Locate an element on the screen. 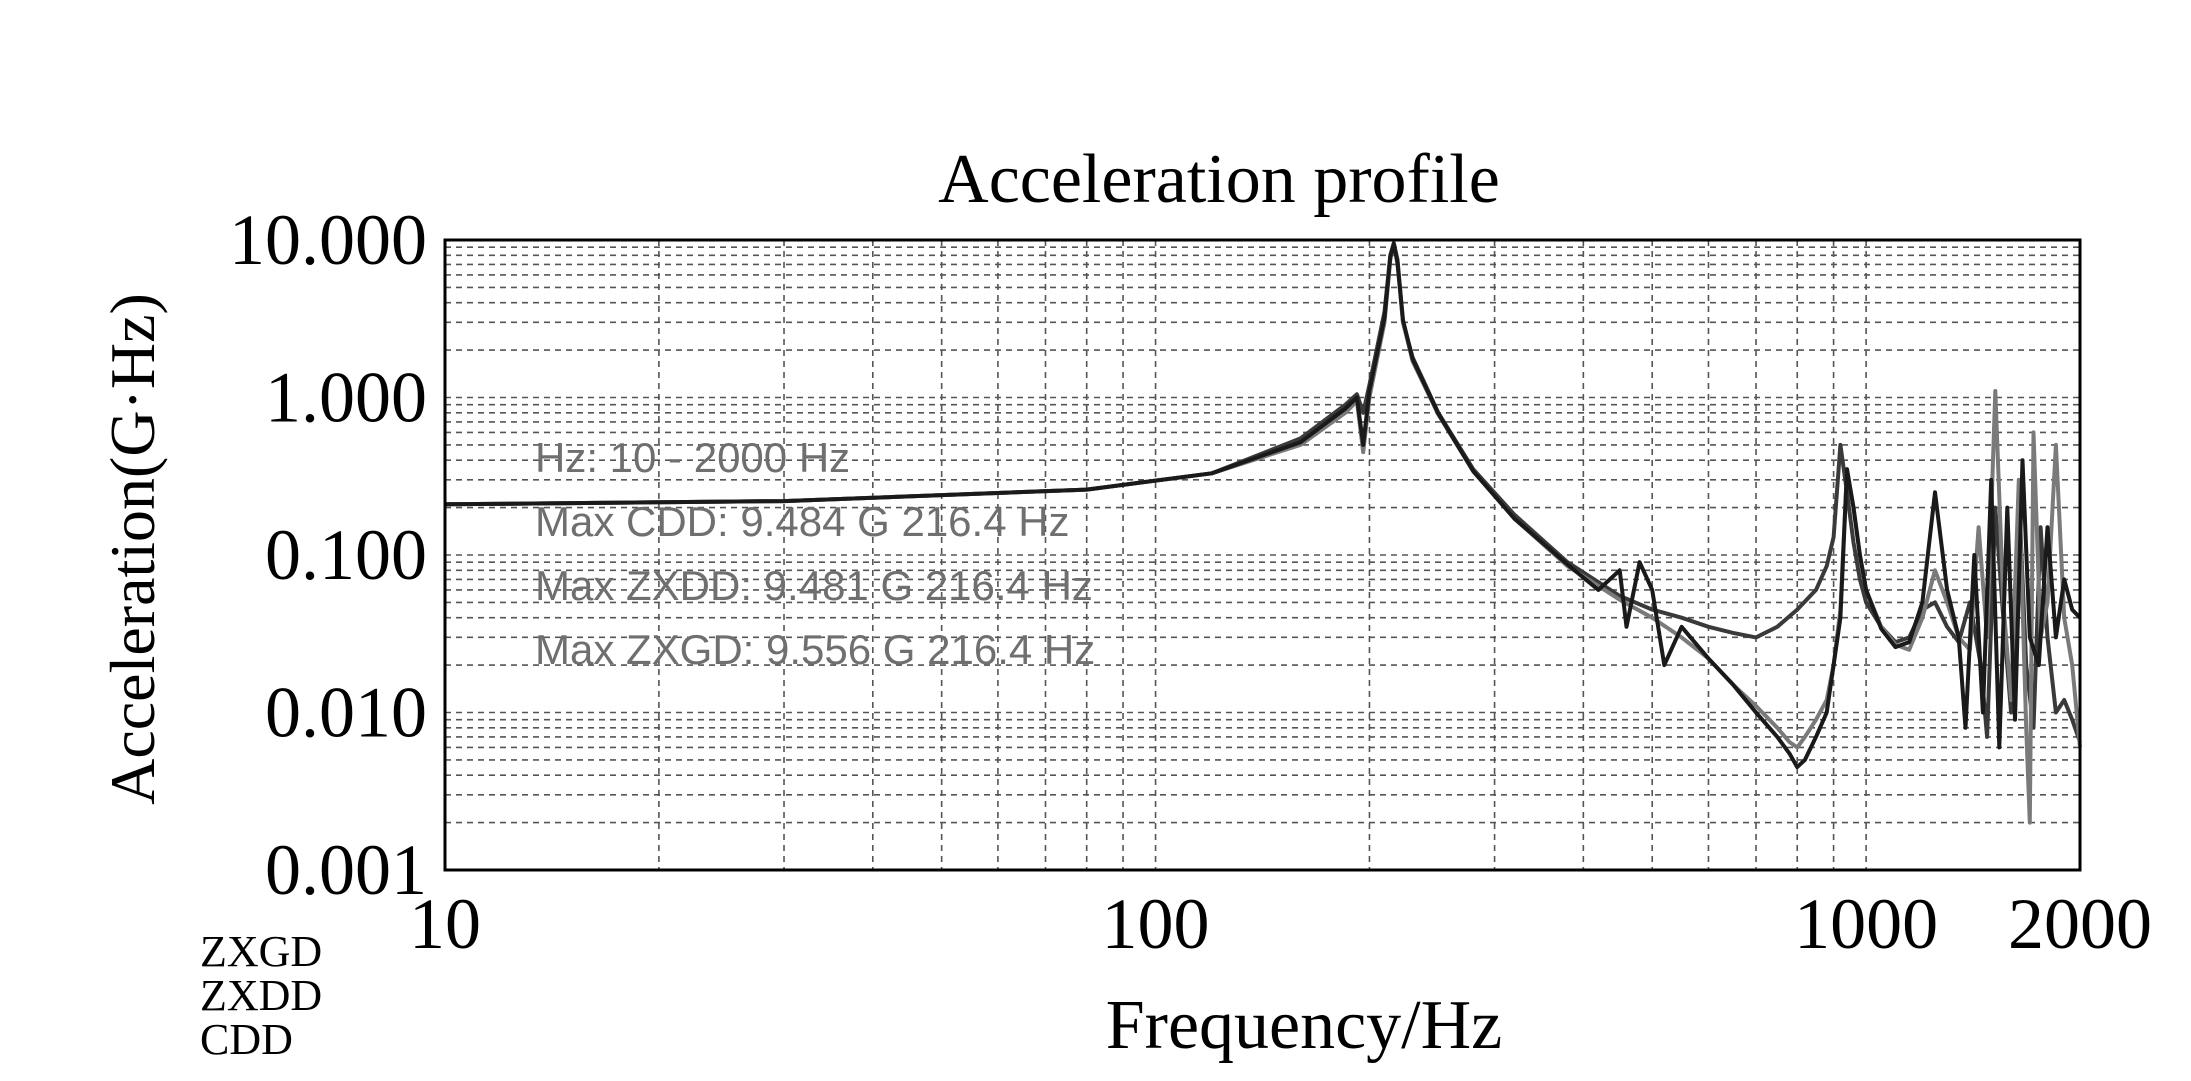 The image size is (2191, 1081). x-tick-label: 10 is located at coordinates (445, 924).